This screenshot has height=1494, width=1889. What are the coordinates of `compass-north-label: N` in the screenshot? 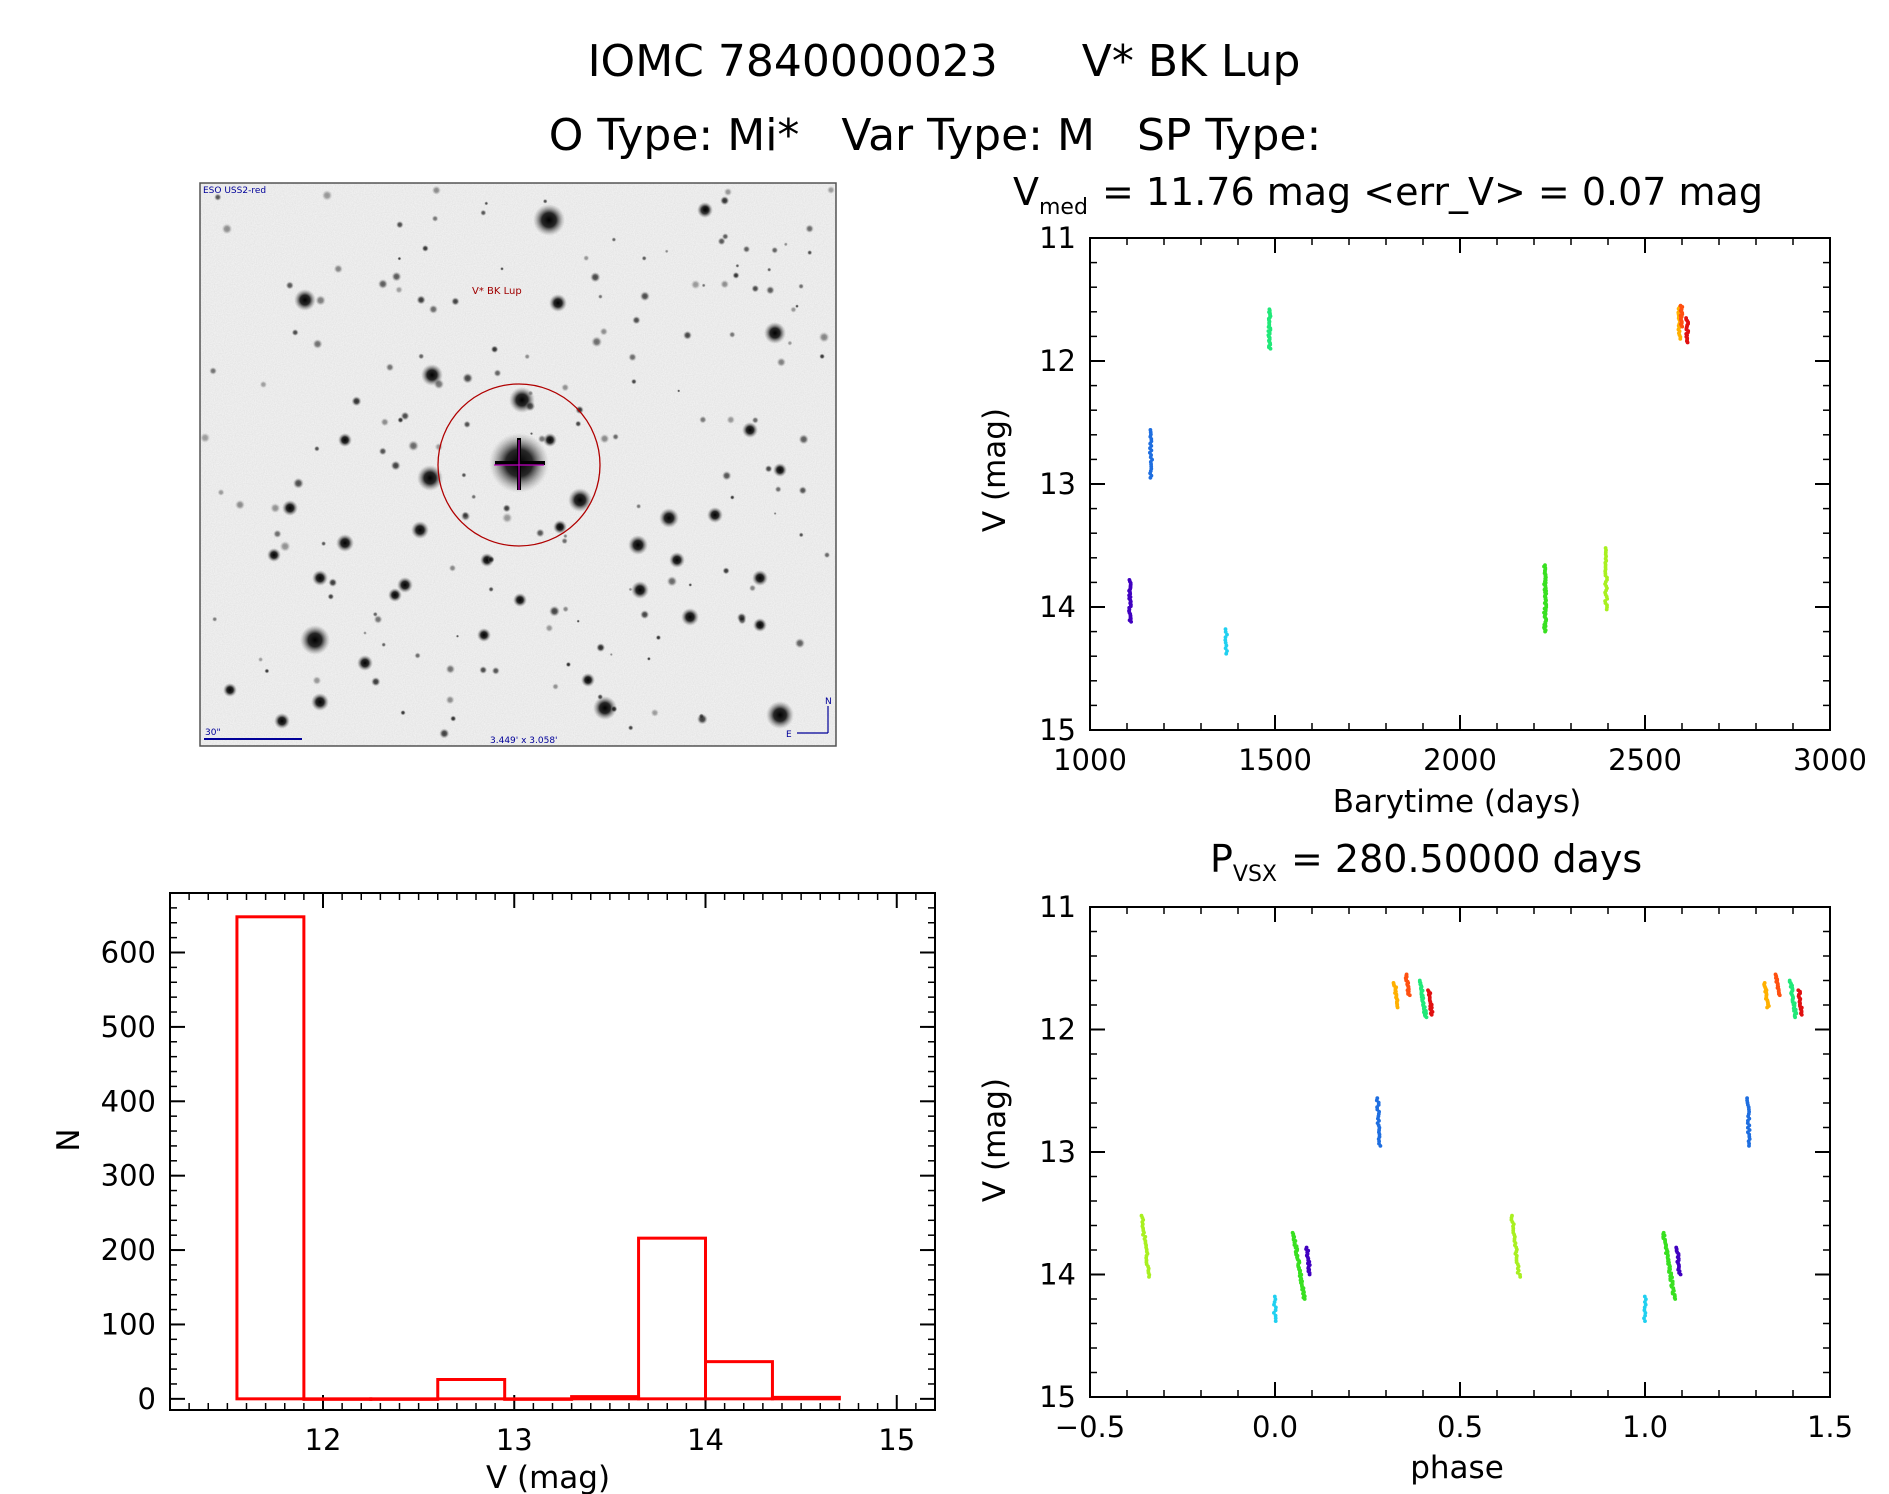 It's located at (828, 702).